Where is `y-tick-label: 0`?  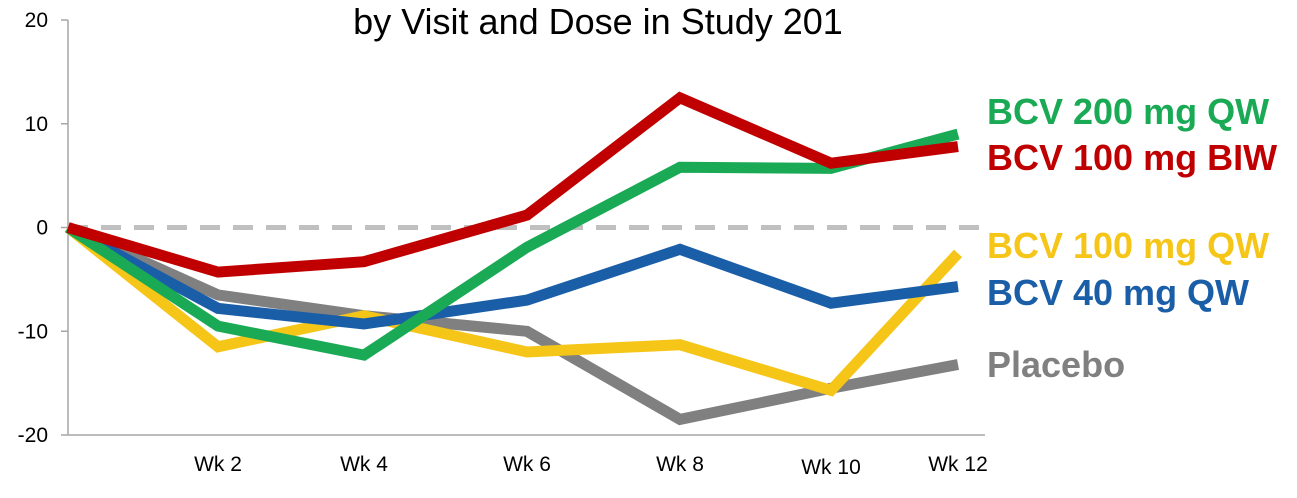
y-tick-label: 0 is located at coordinates (42, 228).